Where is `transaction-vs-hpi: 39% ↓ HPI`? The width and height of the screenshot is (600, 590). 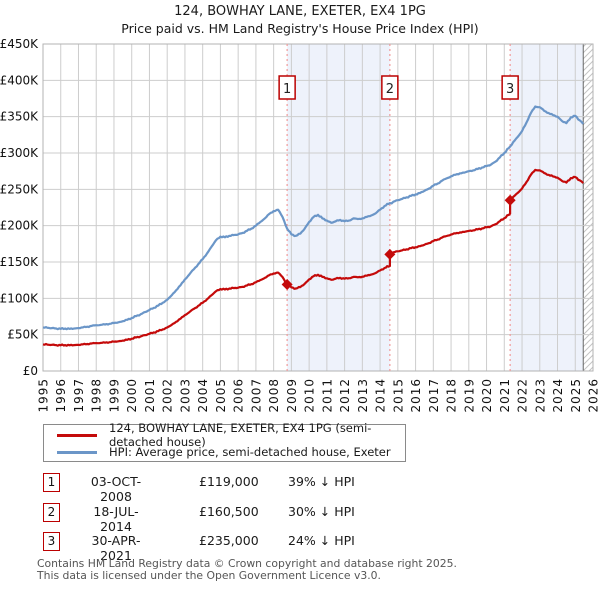 transaction-vs-hpi: 39% ↓ HPI is located at coordinates (321, 481).